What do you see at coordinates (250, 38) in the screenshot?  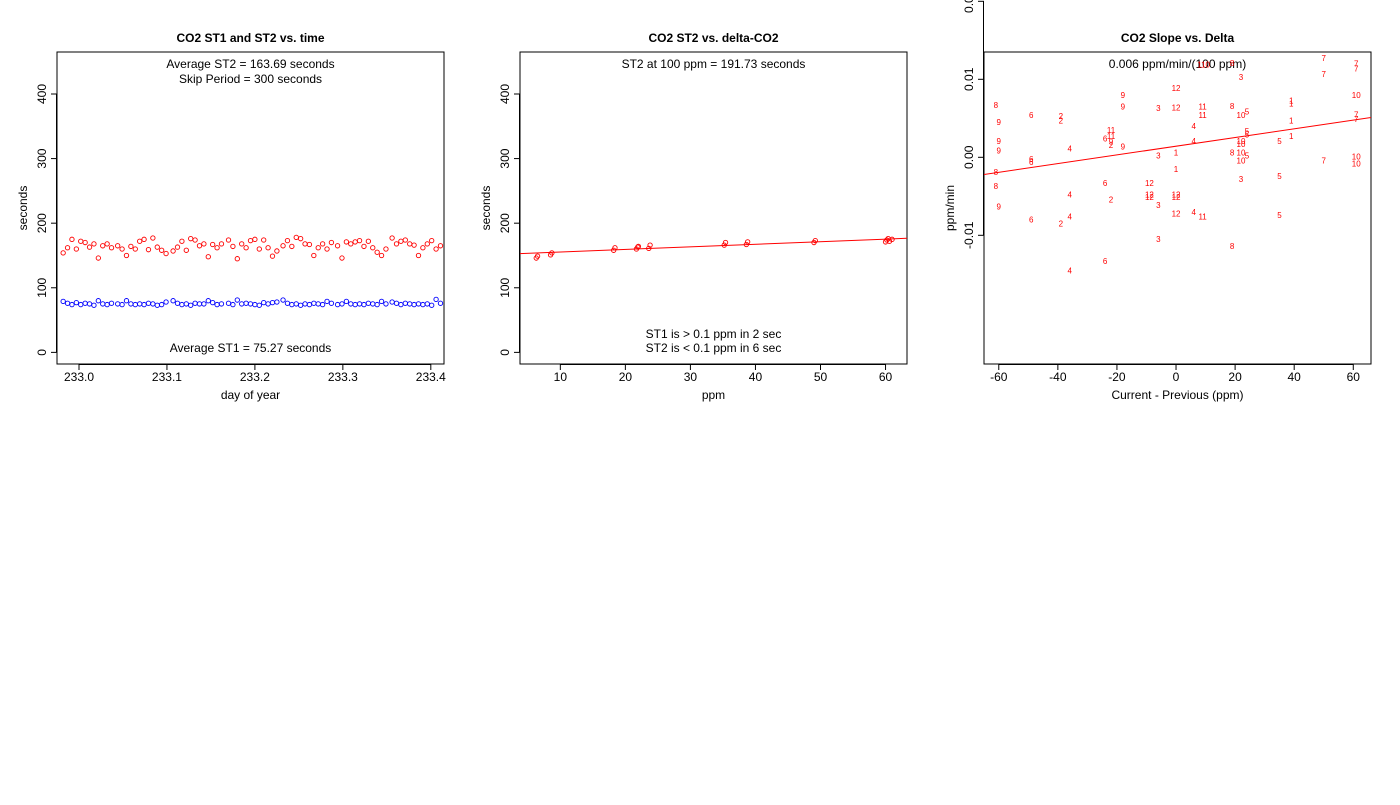 I see `chart-title: CO2 ST1 and ST2 vs. time` at bounding box center [250, 38].